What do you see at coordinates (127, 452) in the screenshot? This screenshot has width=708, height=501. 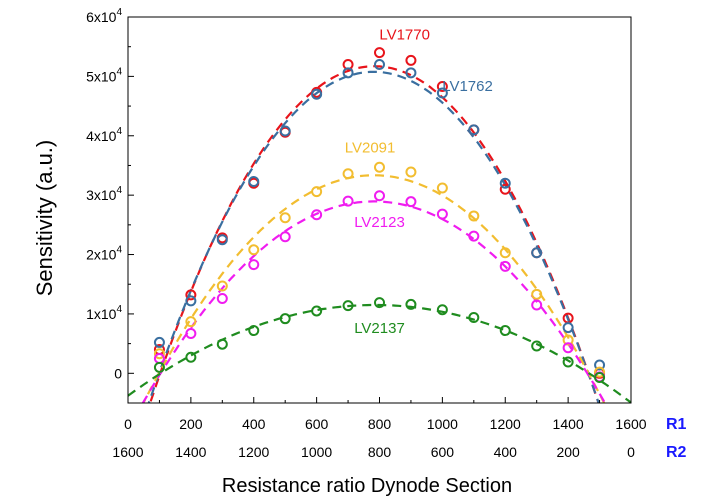 I see `r2-tick-label: 1600` at bounding box center [127, 452].